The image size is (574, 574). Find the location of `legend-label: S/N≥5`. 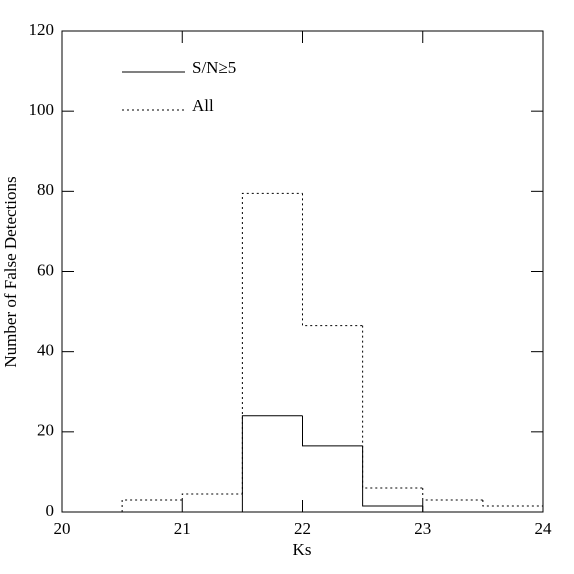

legend-label: S/N≥5 is located at coordinates (214, 67).